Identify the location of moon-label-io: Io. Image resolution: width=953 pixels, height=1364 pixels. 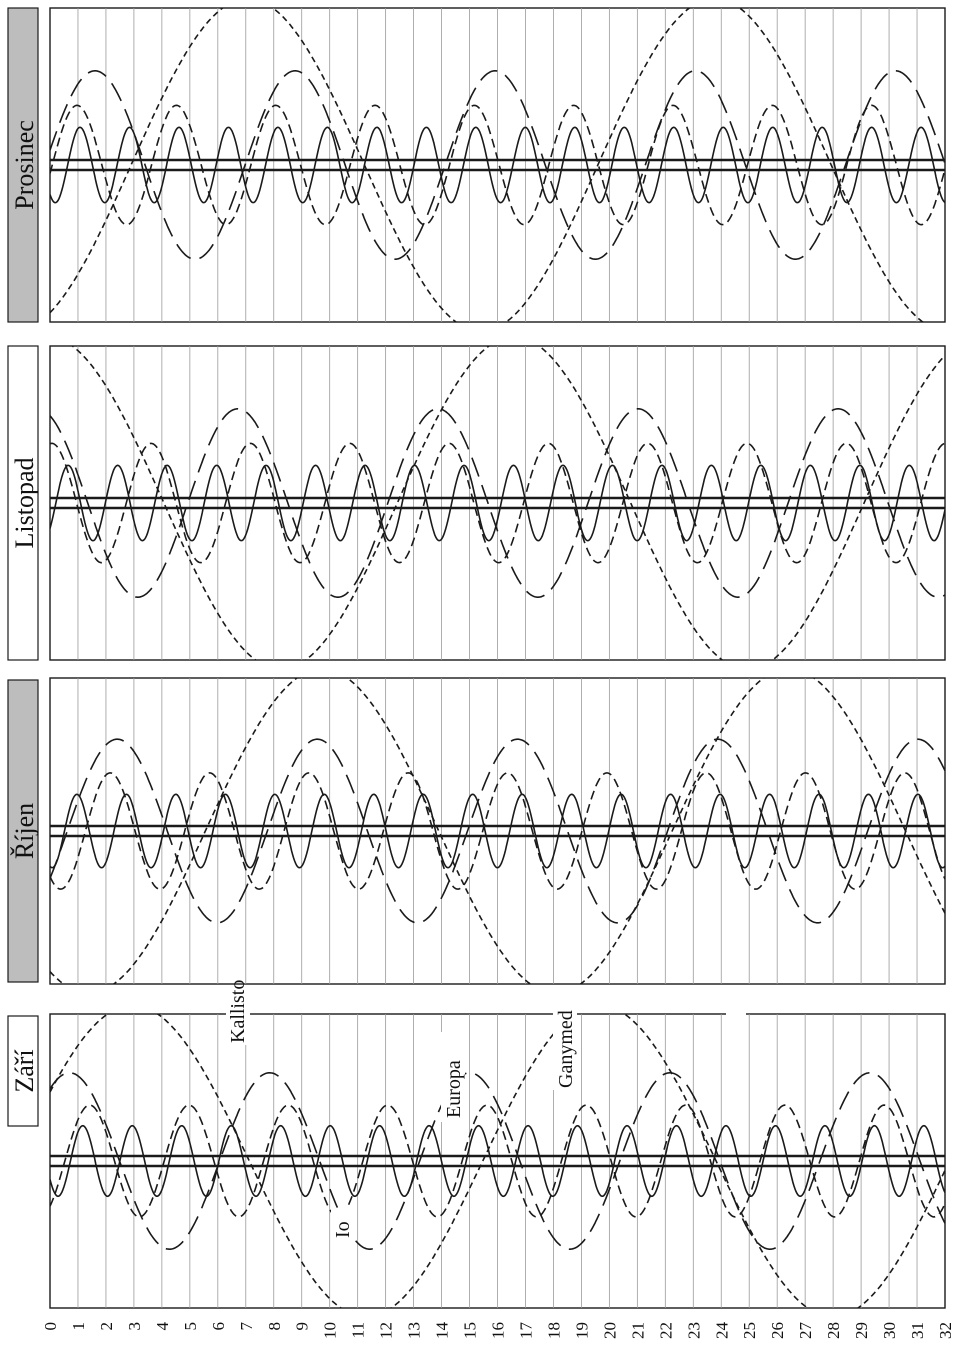
(343, 1229).